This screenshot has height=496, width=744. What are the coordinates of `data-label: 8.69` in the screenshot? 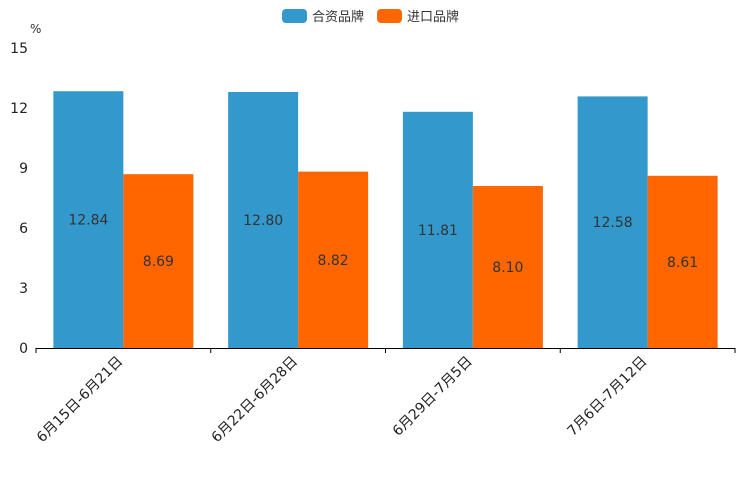 It's located at (158, 262).